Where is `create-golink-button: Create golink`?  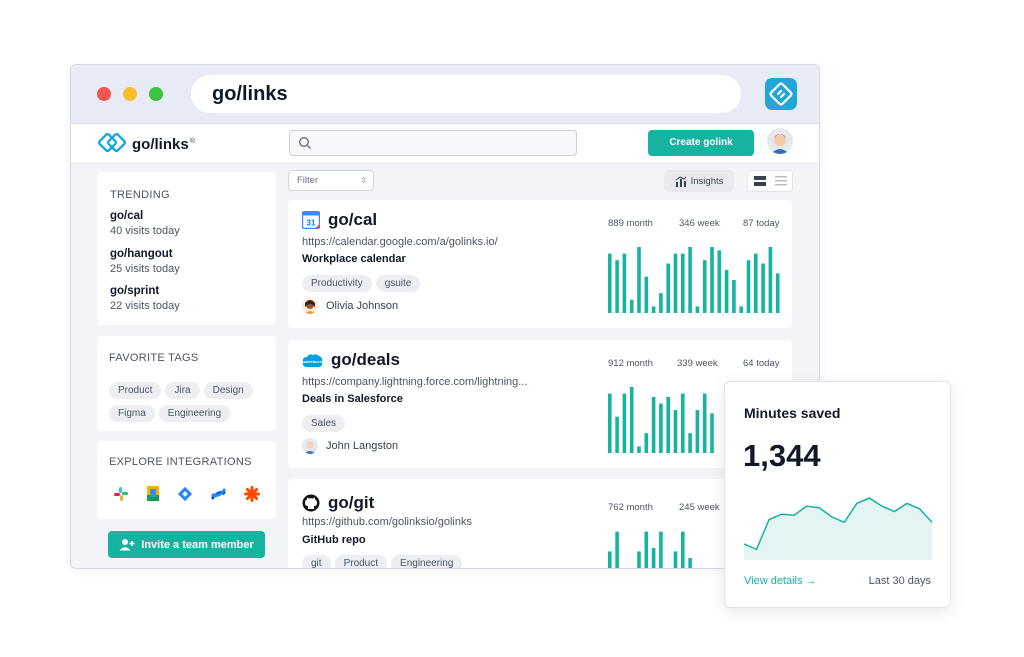 create-golink-button: Create golink is located at coordinates (701, 143).